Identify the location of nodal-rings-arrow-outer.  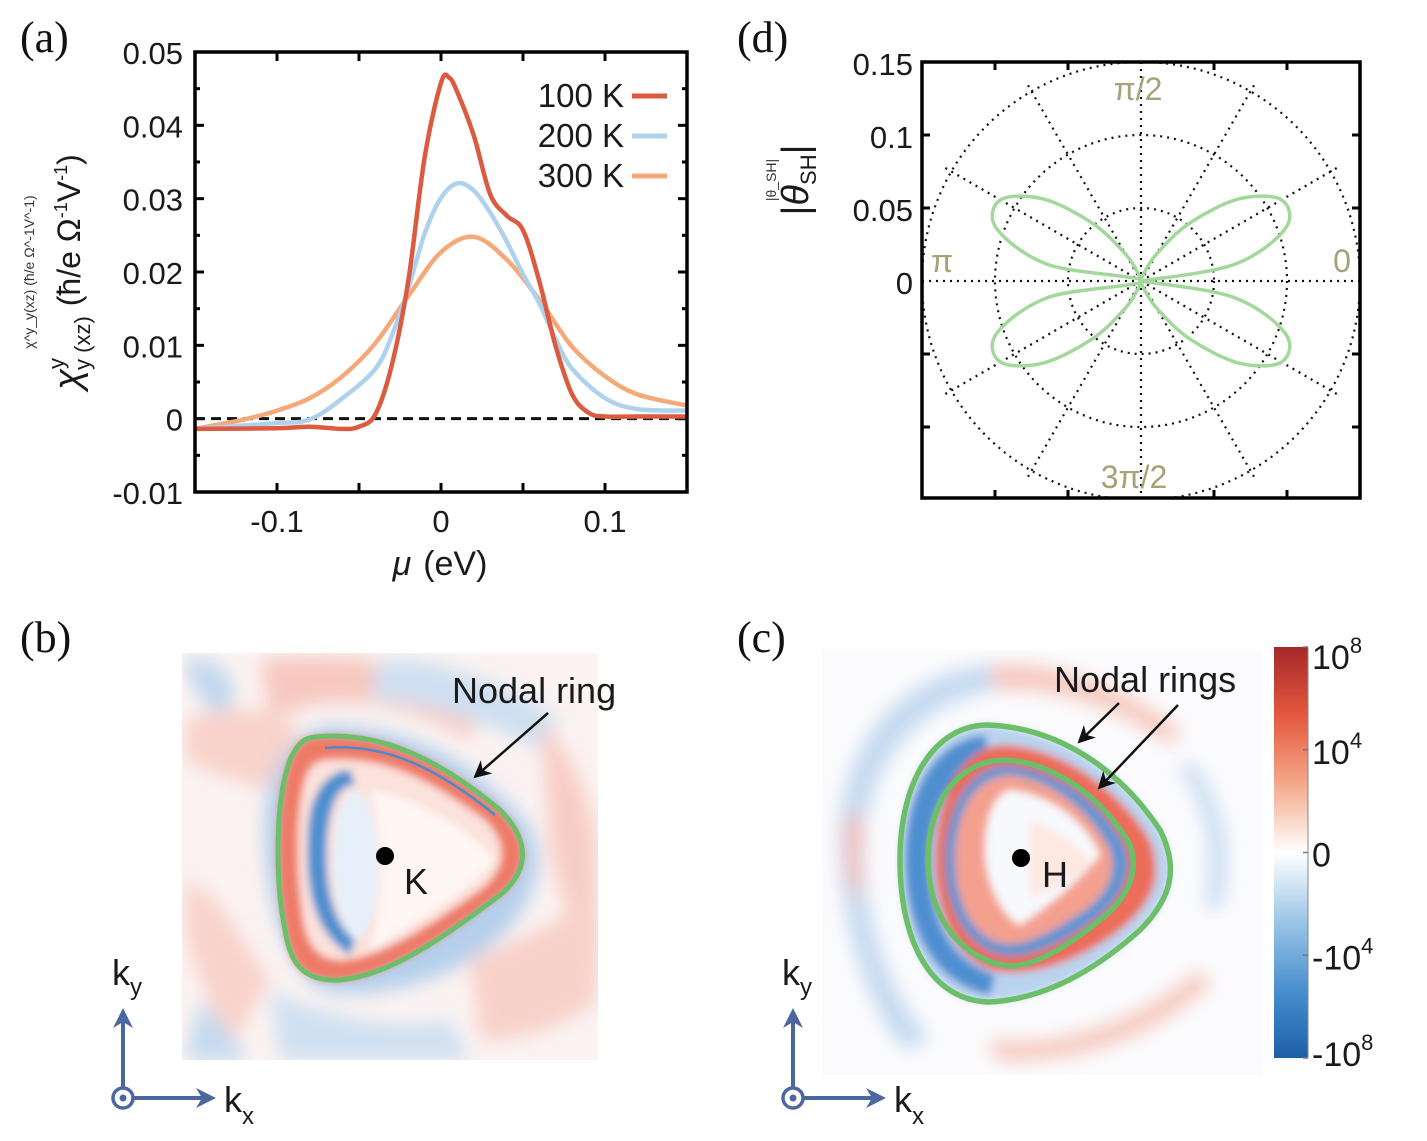
(1098, 723).